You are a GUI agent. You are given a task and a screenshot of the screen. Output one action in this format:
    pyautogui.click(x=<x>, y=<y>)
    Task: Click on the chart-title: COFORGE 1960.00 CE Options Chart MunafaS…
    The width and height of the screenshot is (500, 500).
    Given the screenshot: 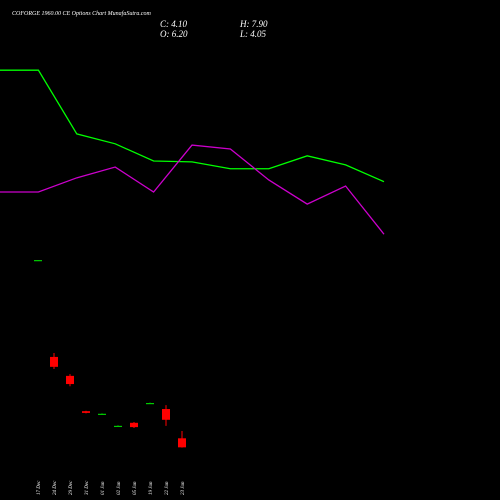 What is the action you would take?
    pyautogui.click(x=81, y=13)
    